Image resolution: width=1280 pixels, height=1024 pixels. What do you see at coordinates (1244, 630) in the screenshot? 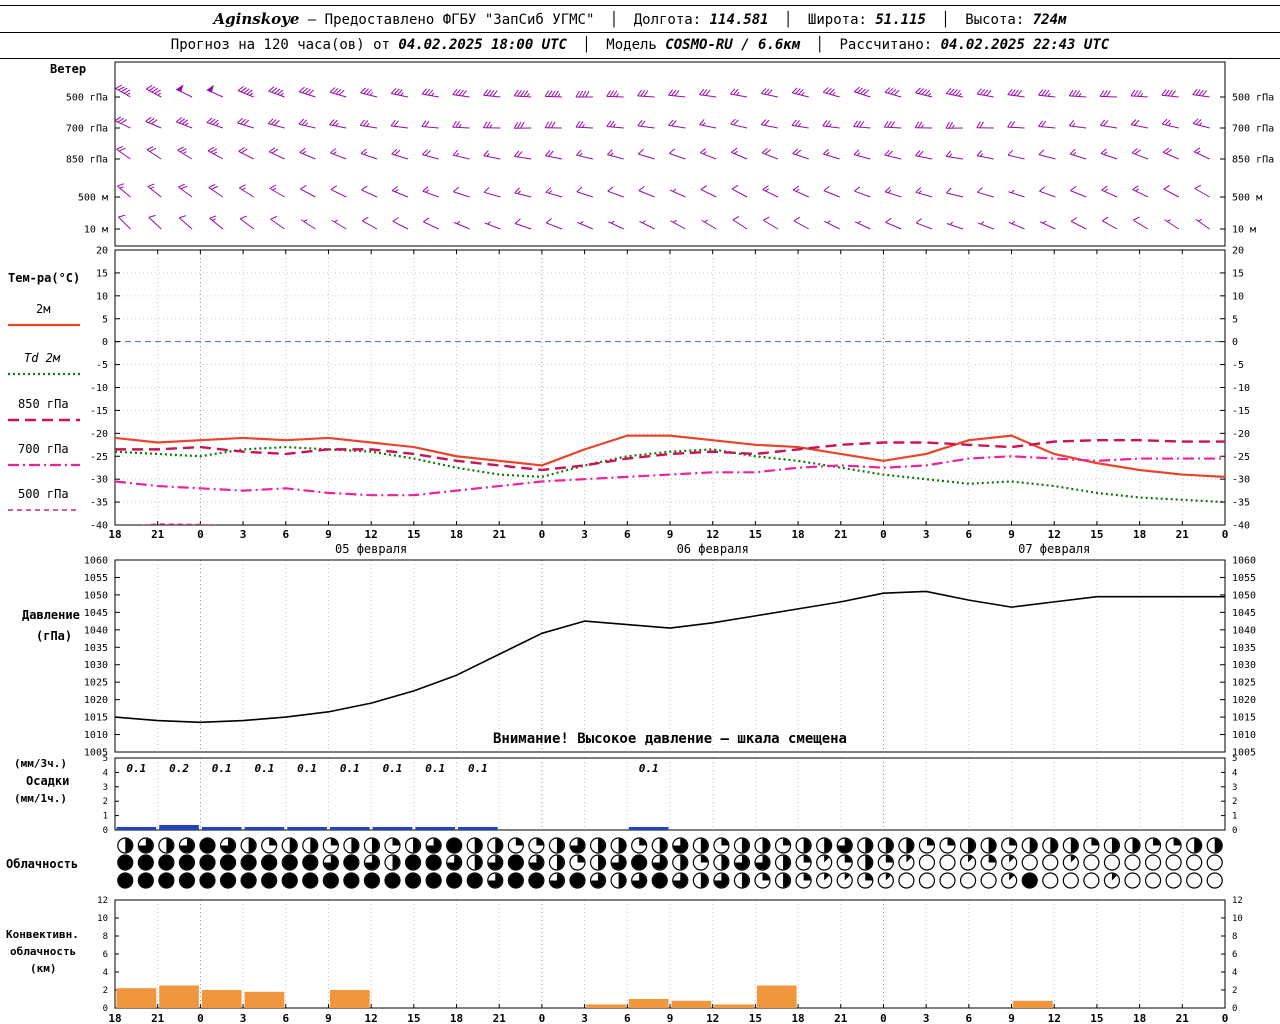
I see `svg-text: 1040` at bounding box center [1244, 630].